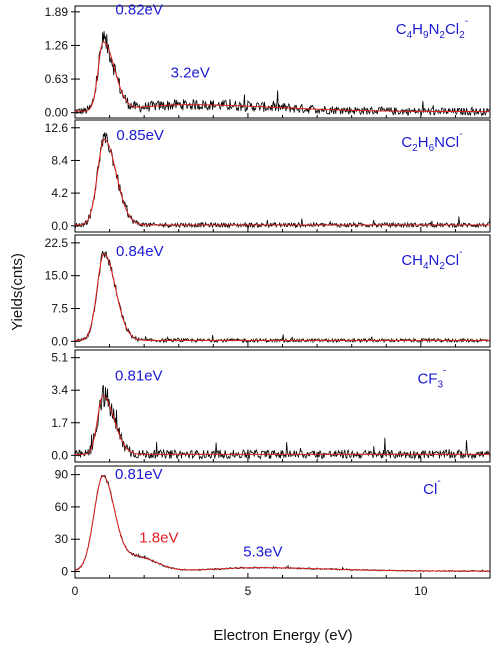 This screenshot has width=498, height=651. Describe the element at coordinates (440, 385) in the screenshot. I see `species-label-part: 3` at that location.